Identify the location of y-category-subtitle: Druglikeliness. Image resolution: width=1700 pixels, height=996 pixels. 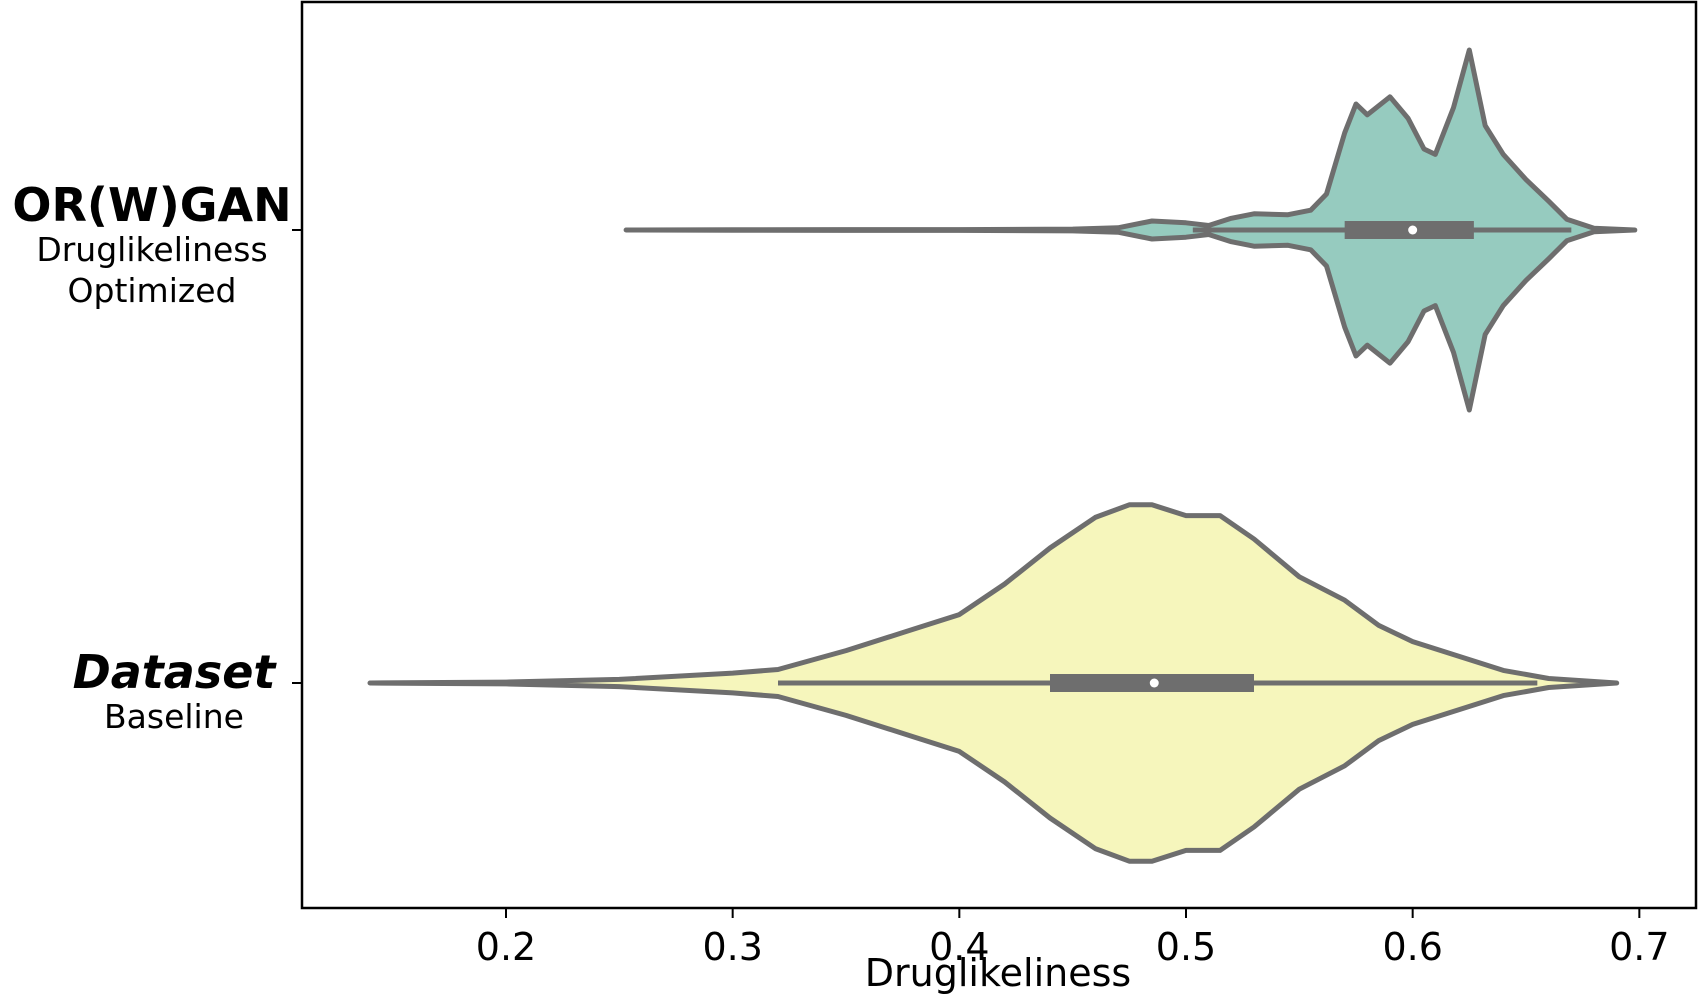
(151, 249).